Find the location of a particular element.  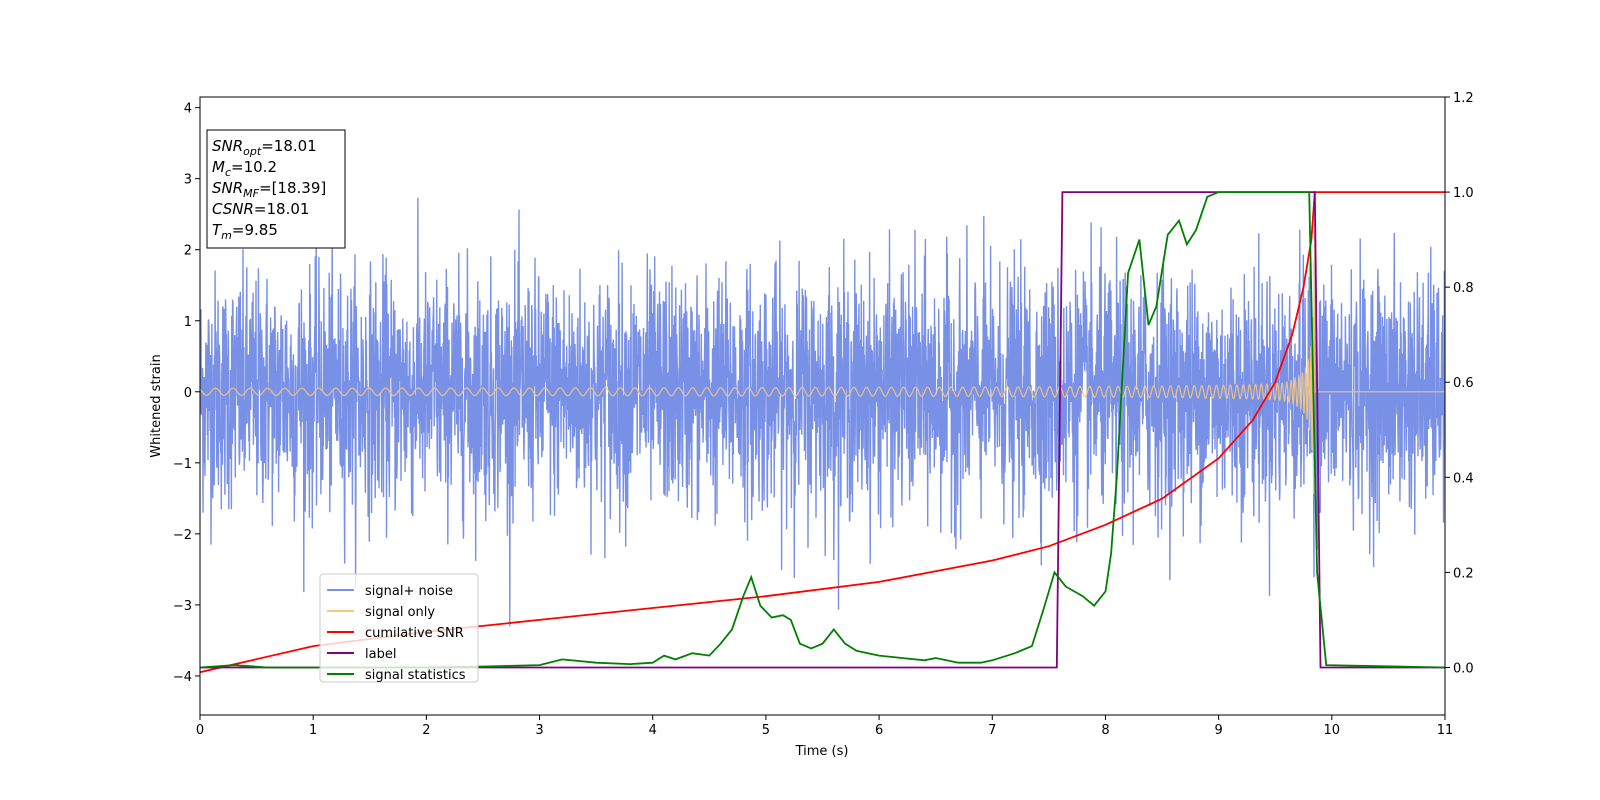

x-tick-label: 5 is located at coordinates (766, 730).